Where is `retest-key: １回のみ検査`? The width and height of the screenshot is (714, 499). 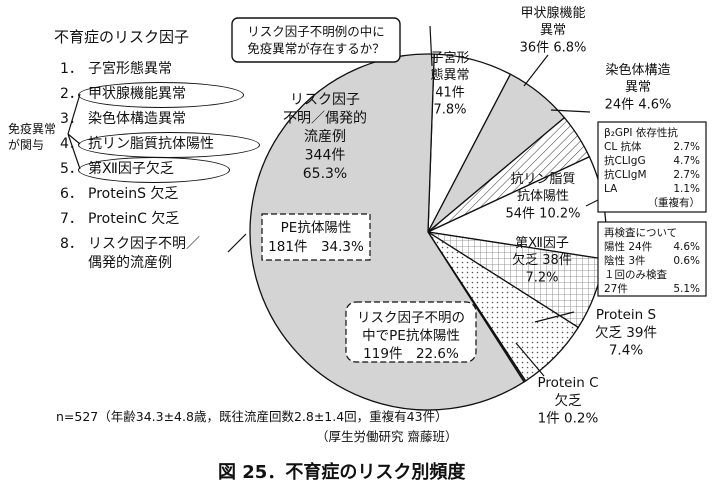 retest-key: １回のみ検査 is located at coordinates (635, 274).